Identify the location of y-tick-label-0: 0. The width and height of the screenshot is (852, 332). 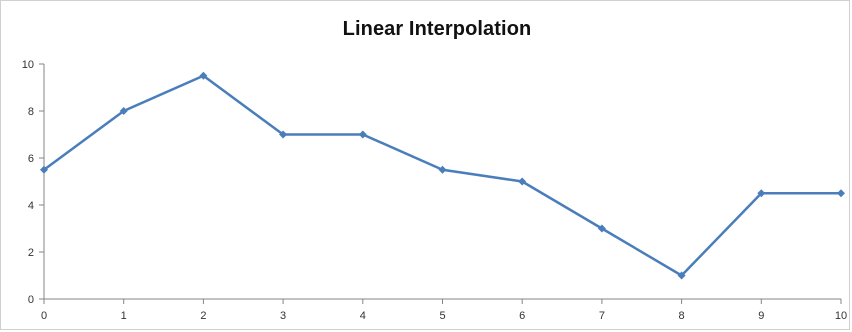
(31, 300).